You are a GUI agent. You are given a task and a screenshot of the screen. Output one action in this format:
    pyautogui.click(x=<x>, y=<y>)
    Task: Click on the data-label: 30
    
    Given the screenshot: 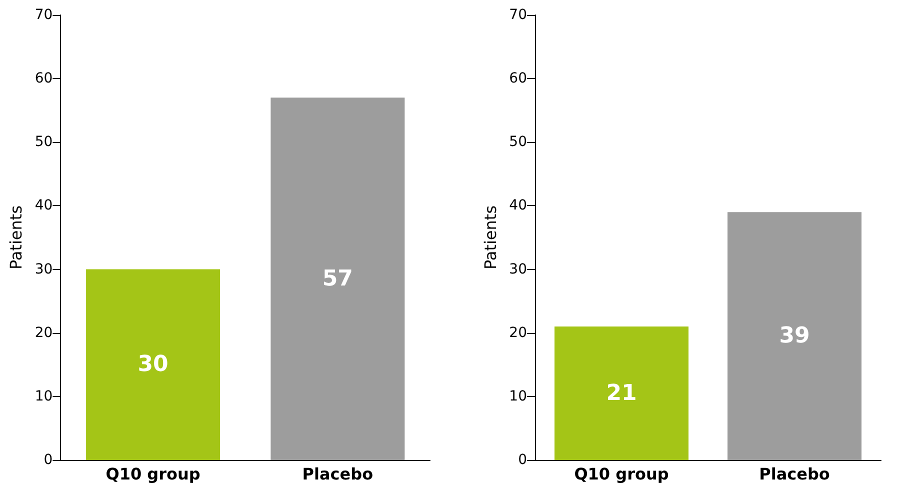 What is the action you would take?
    pyautogui.click(x=153, y=365)
    